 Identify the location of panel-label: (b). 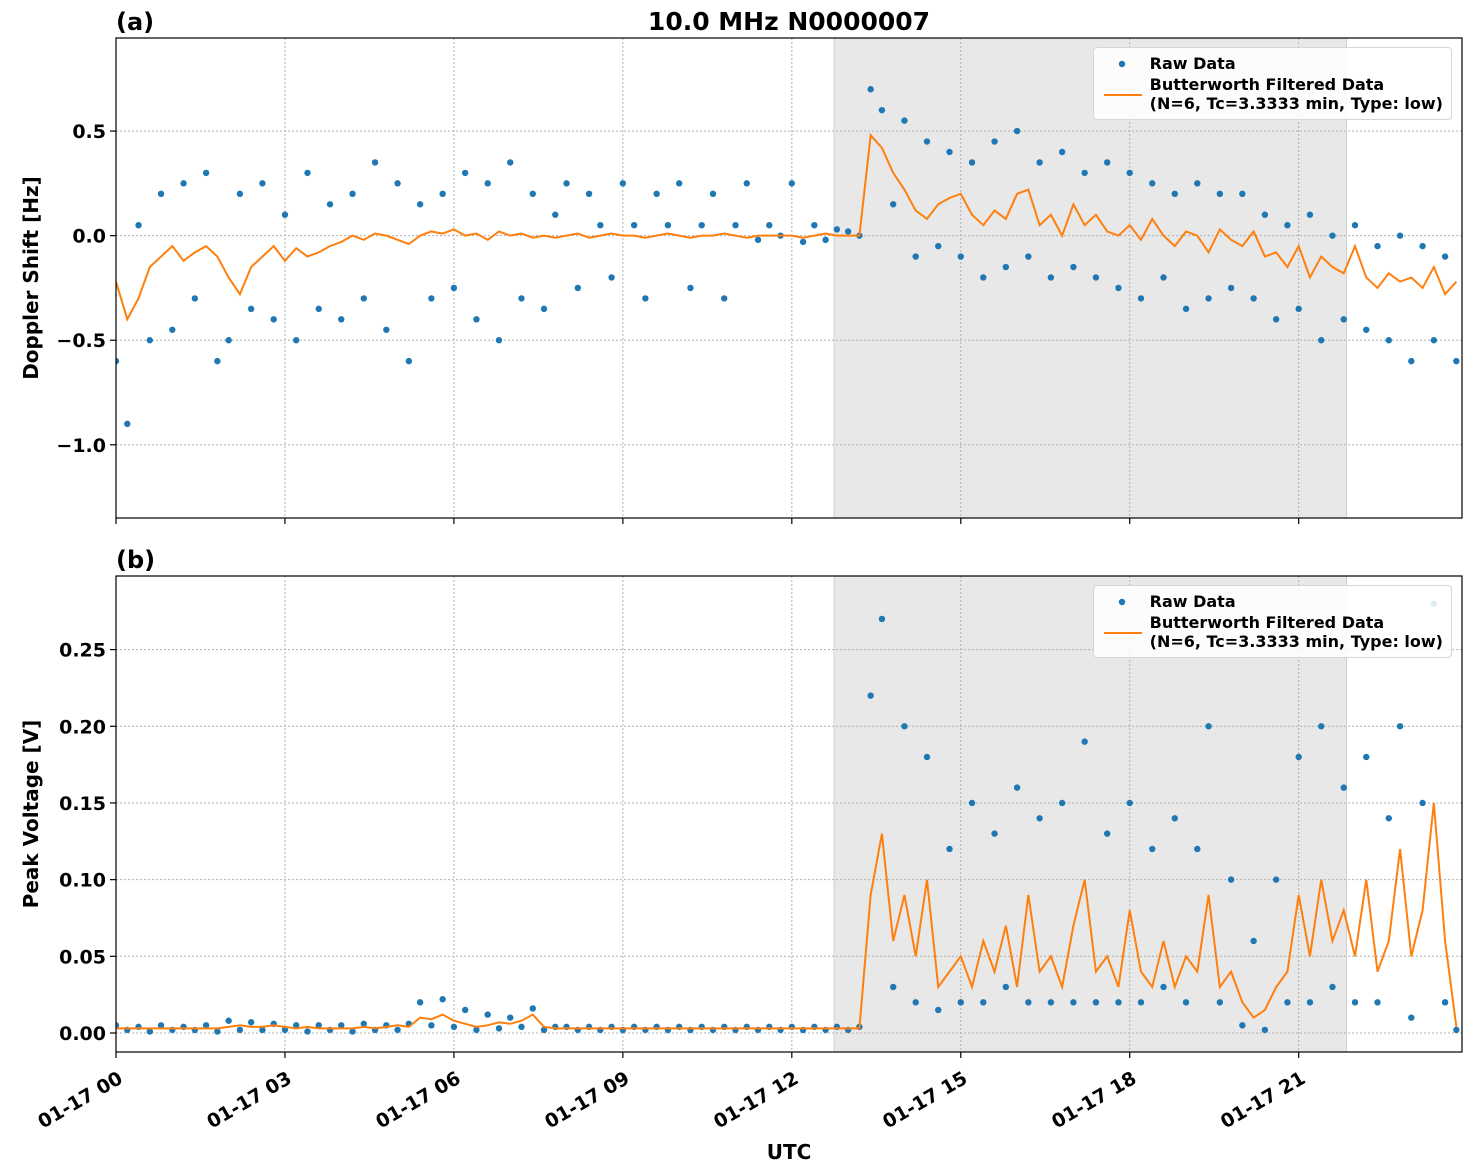
(135, 560).